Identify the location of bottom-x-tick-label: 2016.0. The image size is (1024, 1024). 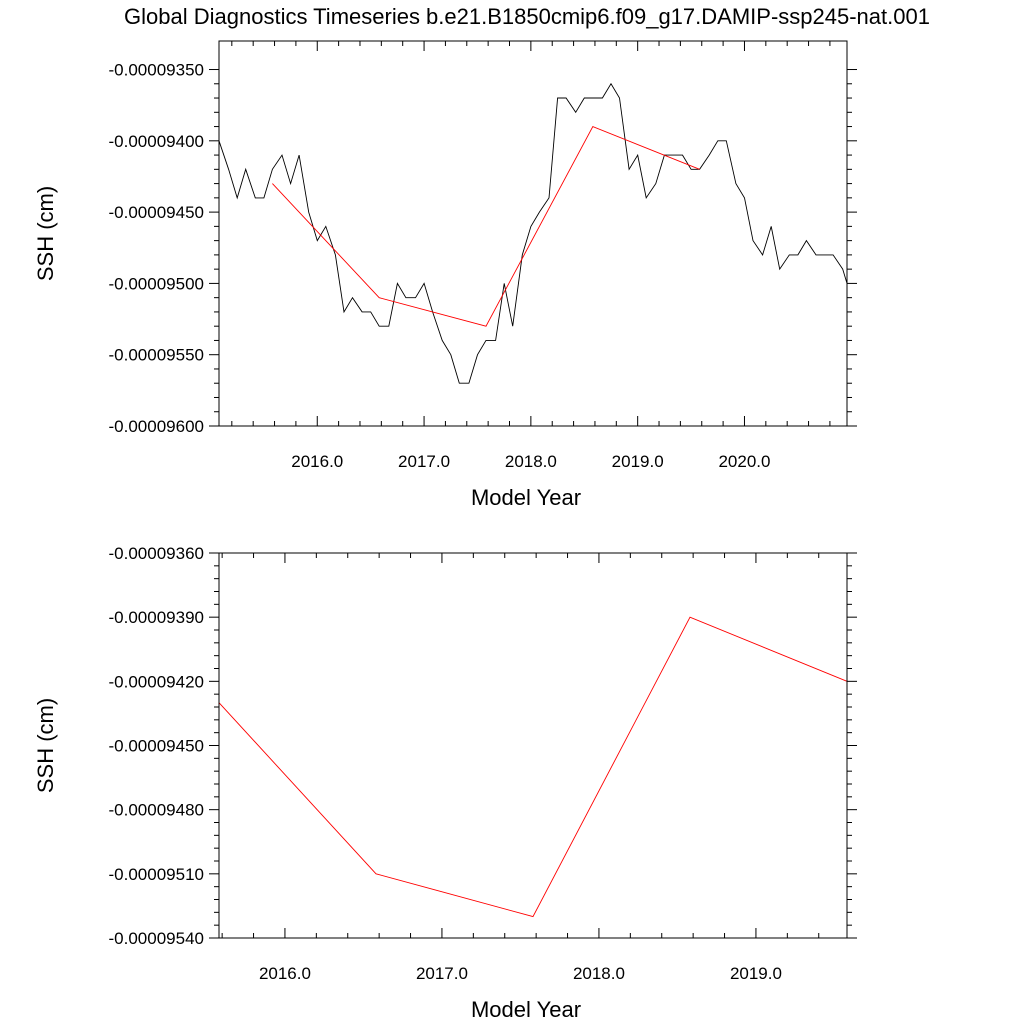
(285, 973).